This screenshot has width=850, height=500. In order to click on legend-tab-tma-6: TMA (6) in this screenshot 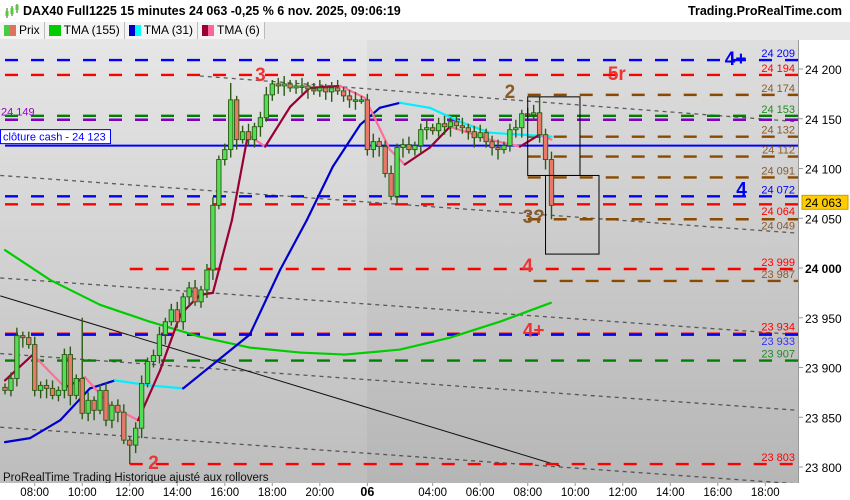, I will do `click(231, 30)`.